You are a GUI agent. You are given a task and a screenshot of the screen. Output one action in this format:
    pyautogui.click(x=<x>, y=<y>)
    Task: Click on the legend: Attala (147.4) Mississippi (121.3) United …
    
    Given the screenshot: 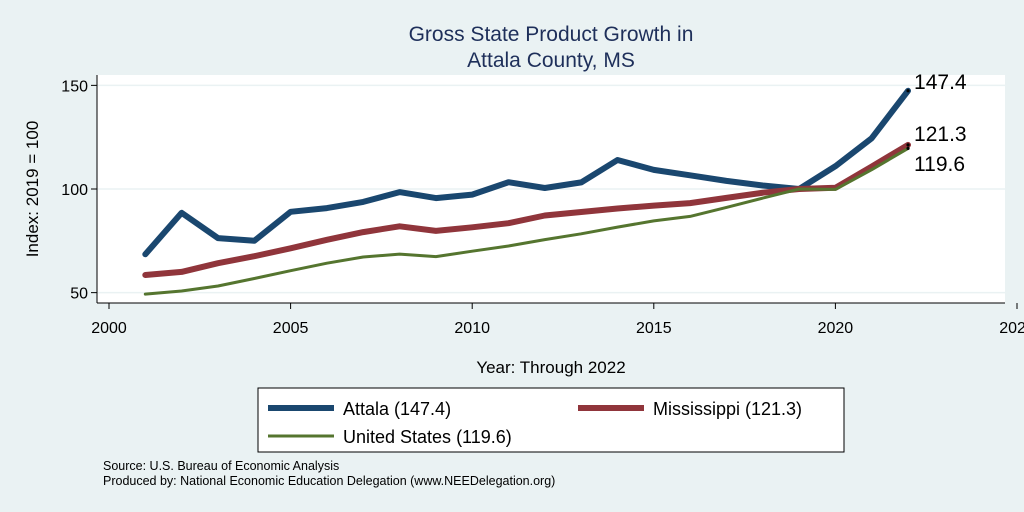 What is the action you would take?
    pyautogui.click(x=551, y=420)
    